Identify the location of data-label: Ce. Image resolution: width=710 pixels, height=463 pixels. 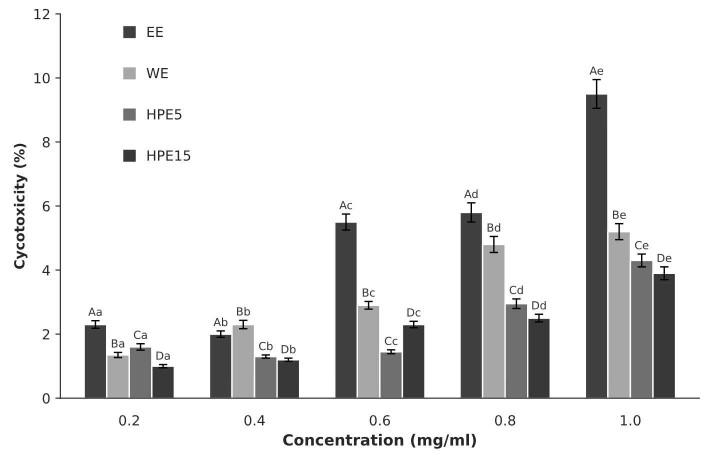
(641, 245).